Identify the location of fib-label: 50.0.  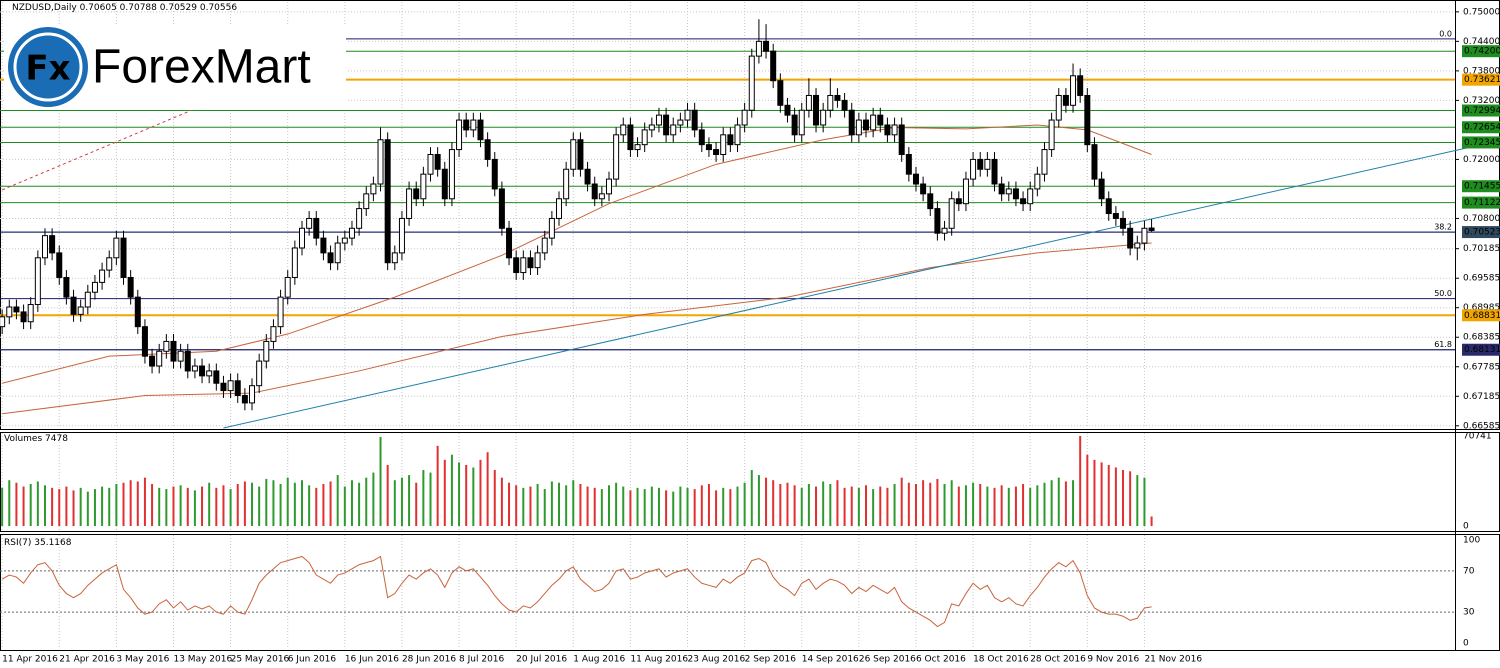
(1443, 293).